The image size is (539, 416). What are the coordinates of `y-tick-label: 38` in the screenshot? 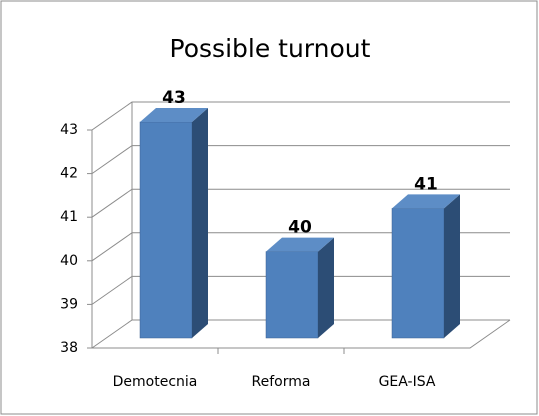 It's located at (69, 348).